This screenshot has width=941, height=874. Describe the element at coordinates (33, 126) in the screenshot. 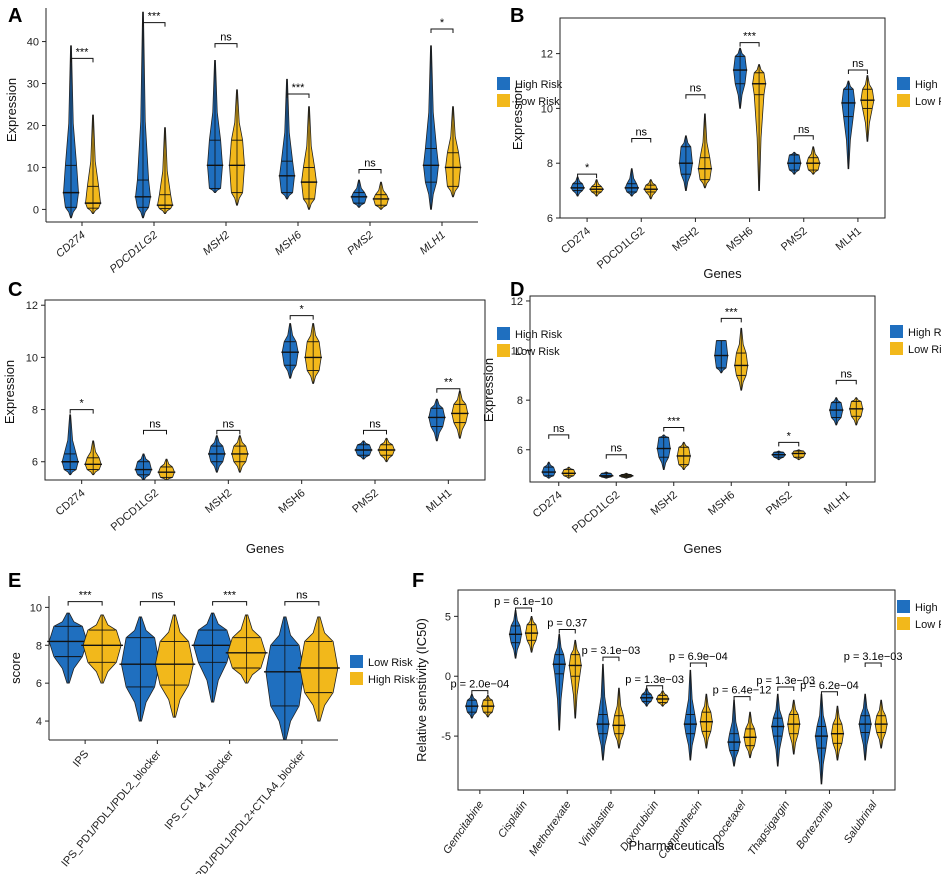

I see `y-tick-label: 20` at that location.